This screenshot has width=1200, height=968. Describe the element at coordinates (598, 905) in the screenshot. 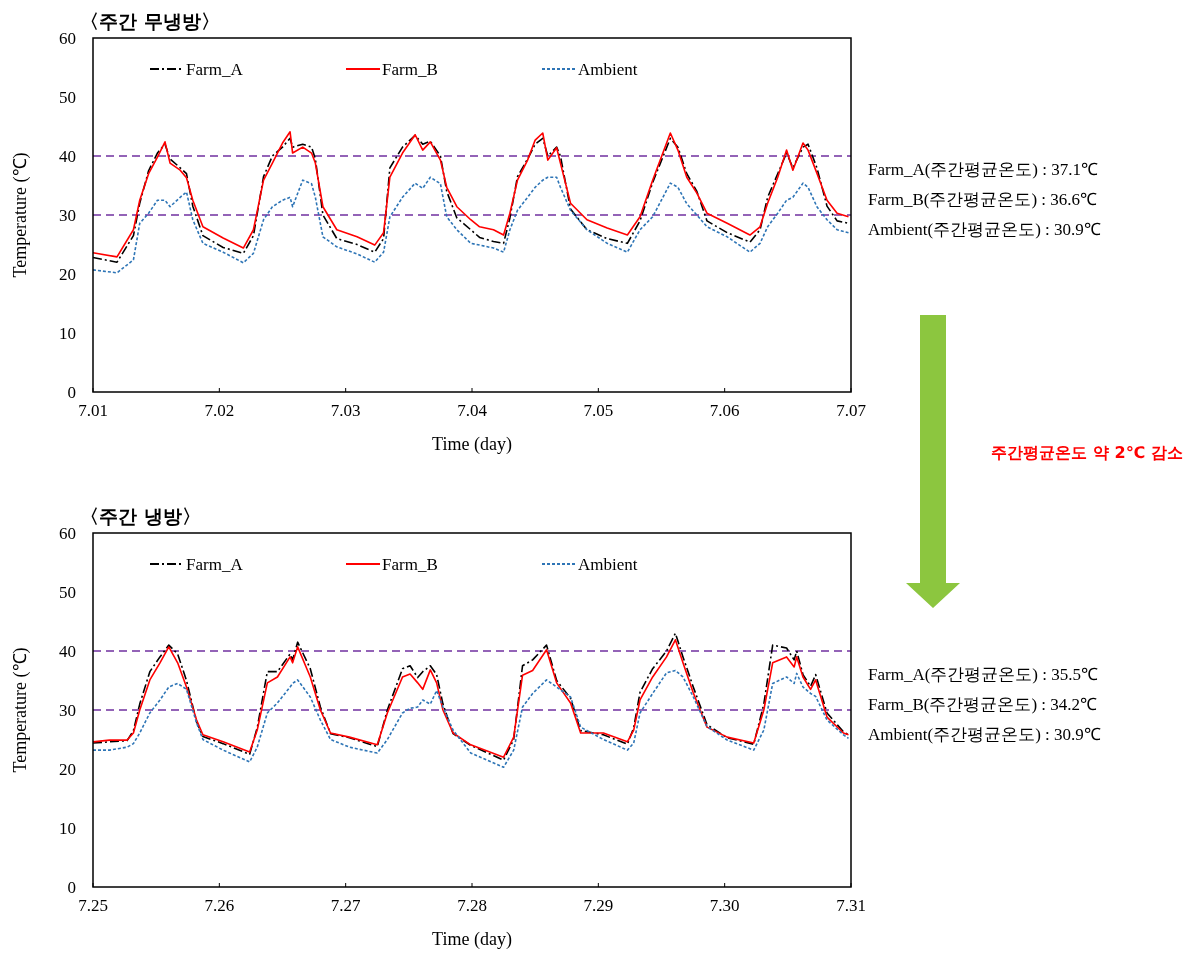

I see `x-tick-label: 7.29` at that location.